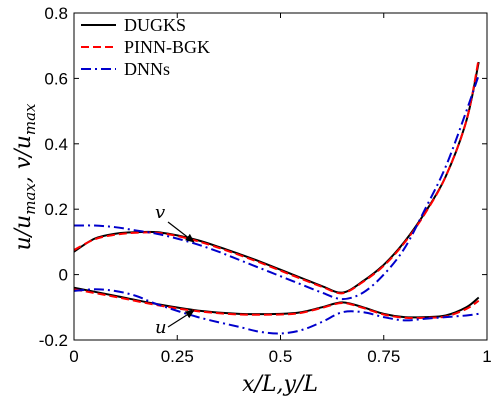  I want to click on x-tick-label: 0.25, so click(177, 356).